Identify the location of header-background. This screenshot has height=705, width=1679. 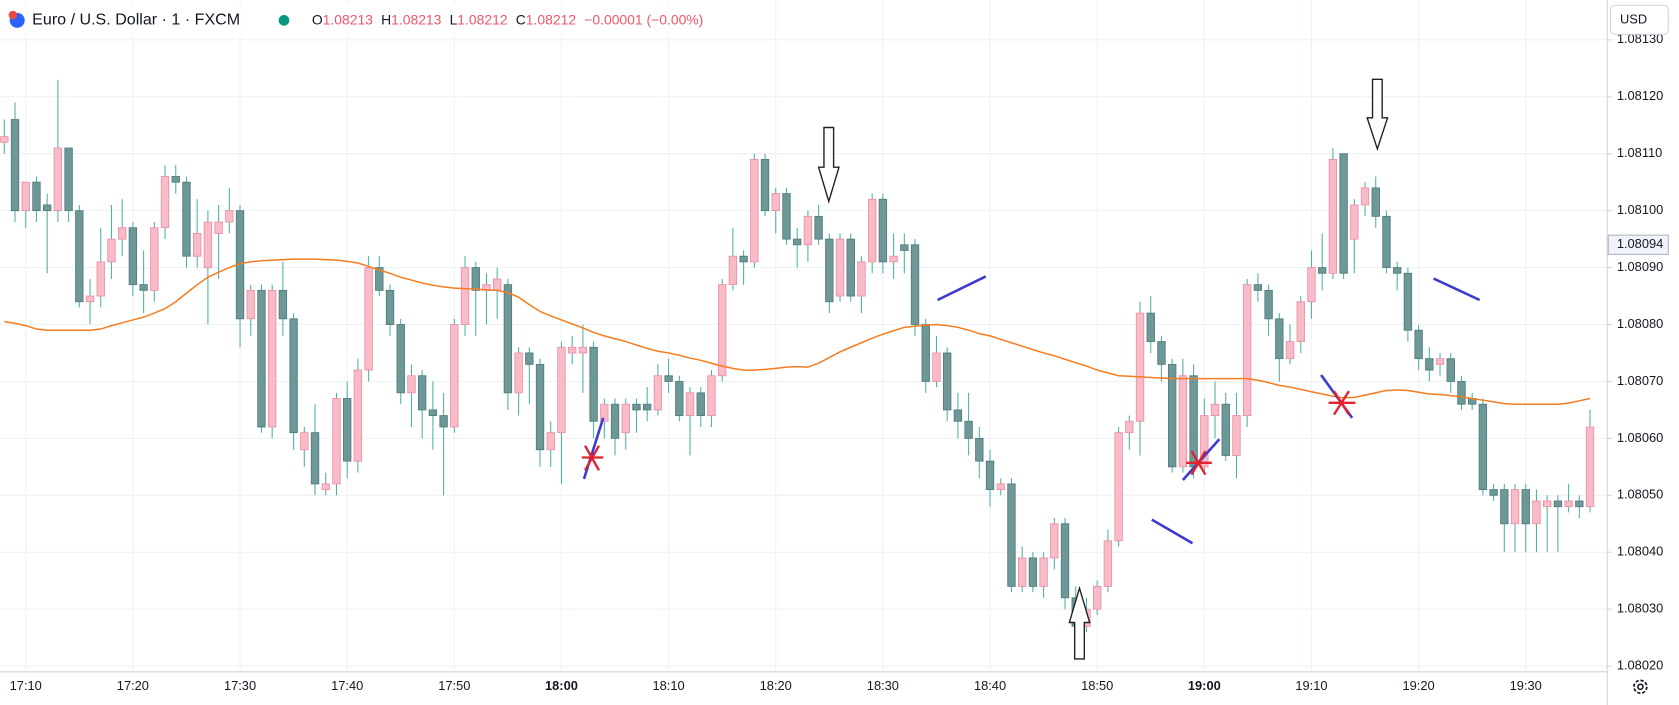
(386, 19).